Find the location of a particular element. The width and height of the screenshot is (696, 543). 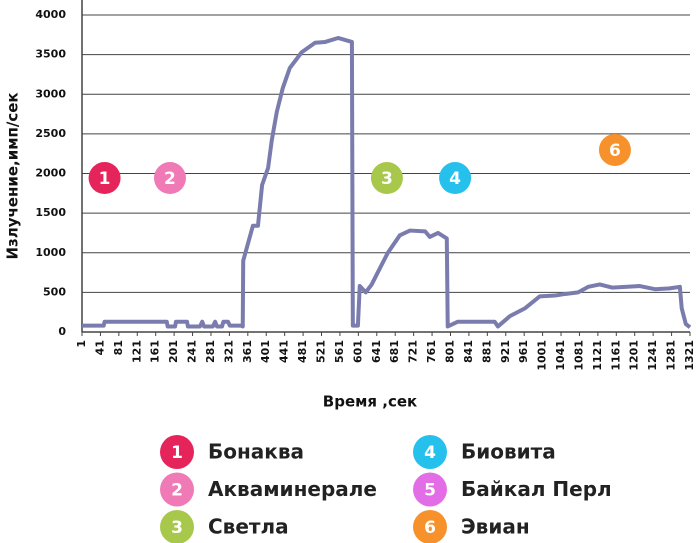

legend-number: 6 is located at coordinates (430, 528).